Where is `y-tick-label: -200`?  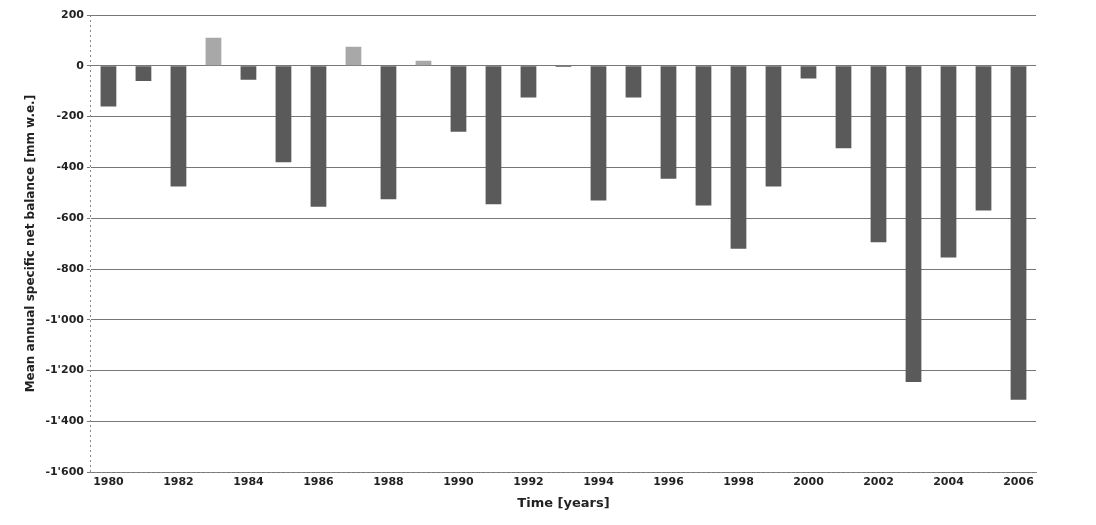 y-tick-label: -200 is located at coordinates (70, 116).